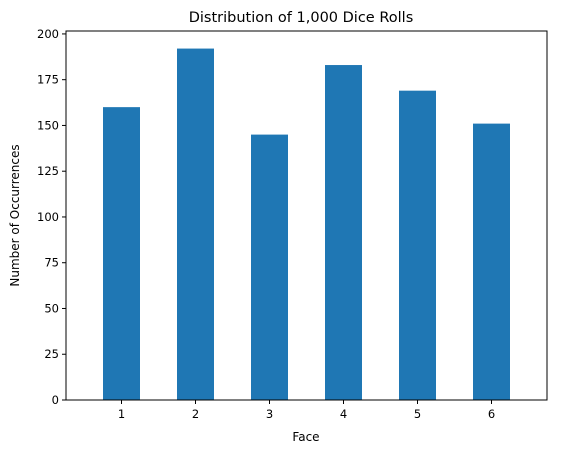  What do you see at coordinates (305, 437) in the screenshot?
I see `x-axis-label: Face` at bounding box center [305, 437].